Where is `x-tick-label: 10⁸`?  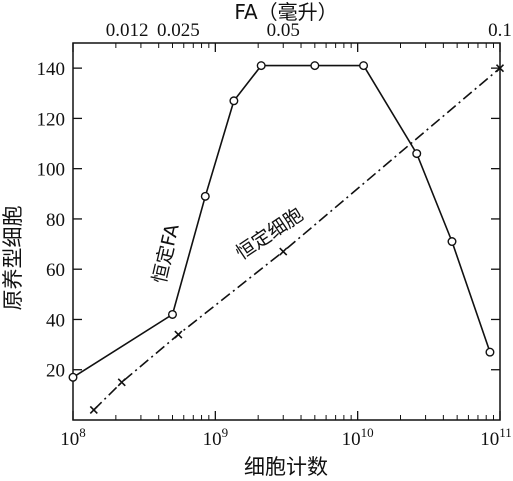 x-tick-label: 10⁸ is located at coordinates (73, 437).